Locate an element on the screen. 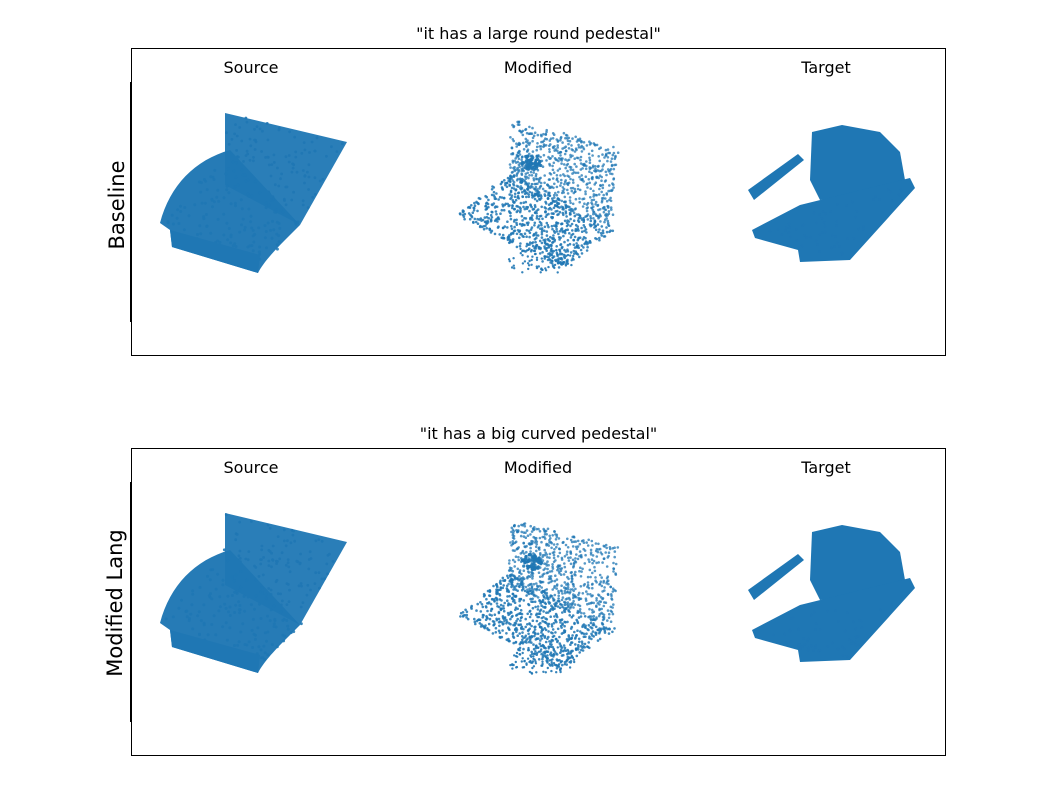  row-label-2: Modified Lang is located at coordinates (115, 603).